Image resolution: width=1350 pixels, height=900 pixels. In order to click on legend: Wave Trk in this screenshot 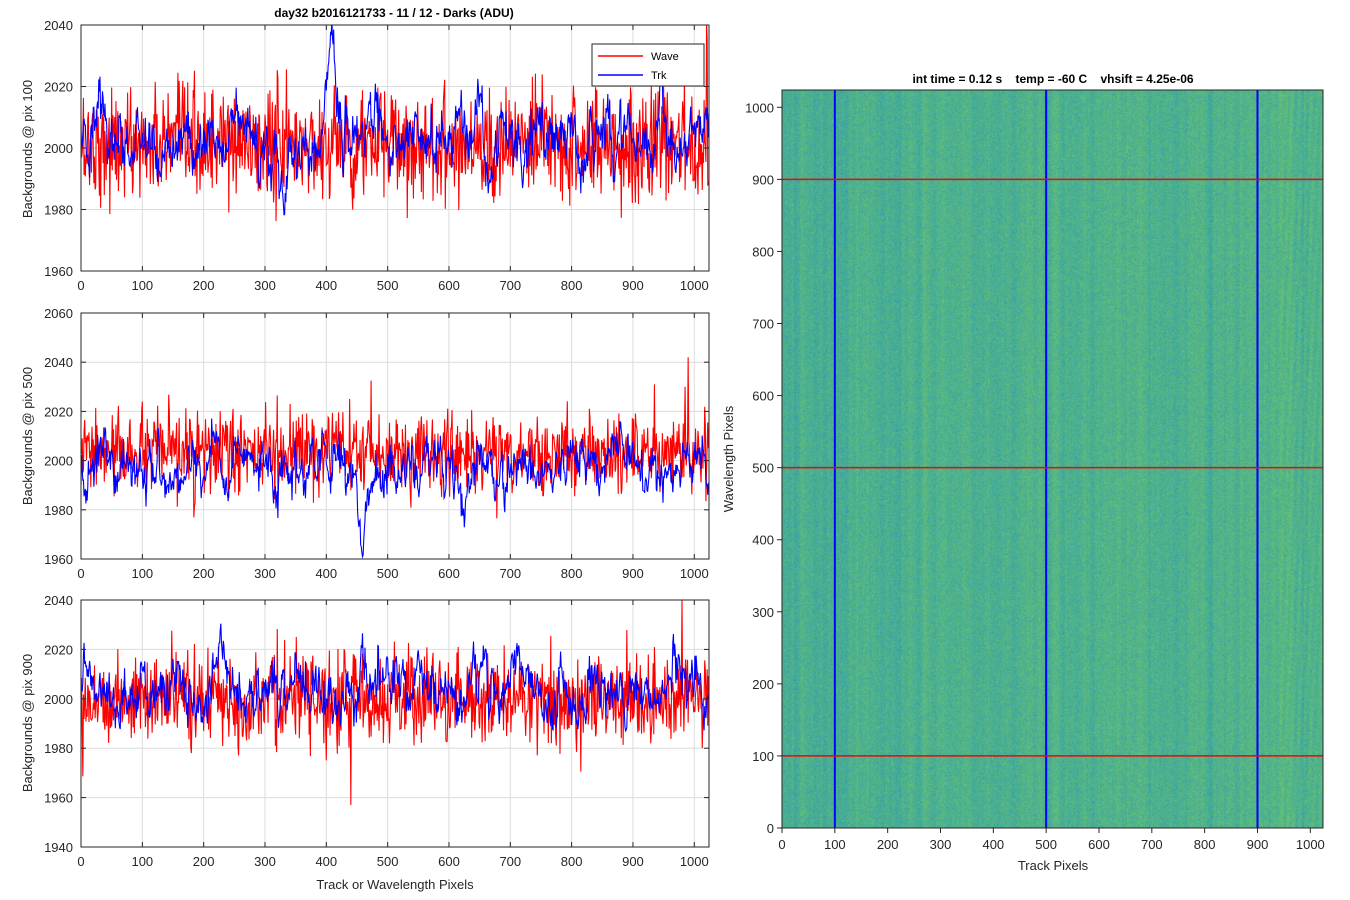, I will do `click(648, 65)`.